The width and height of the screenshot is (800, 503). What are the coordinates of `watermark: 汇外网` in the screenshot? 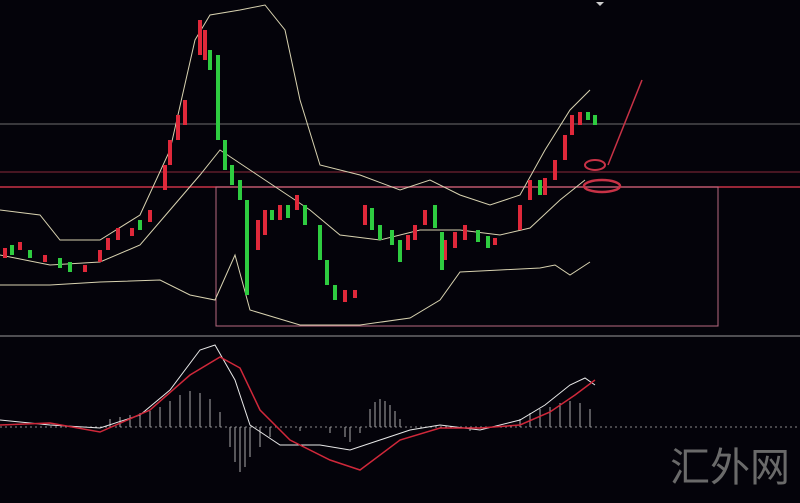 It's located at (730, 468).